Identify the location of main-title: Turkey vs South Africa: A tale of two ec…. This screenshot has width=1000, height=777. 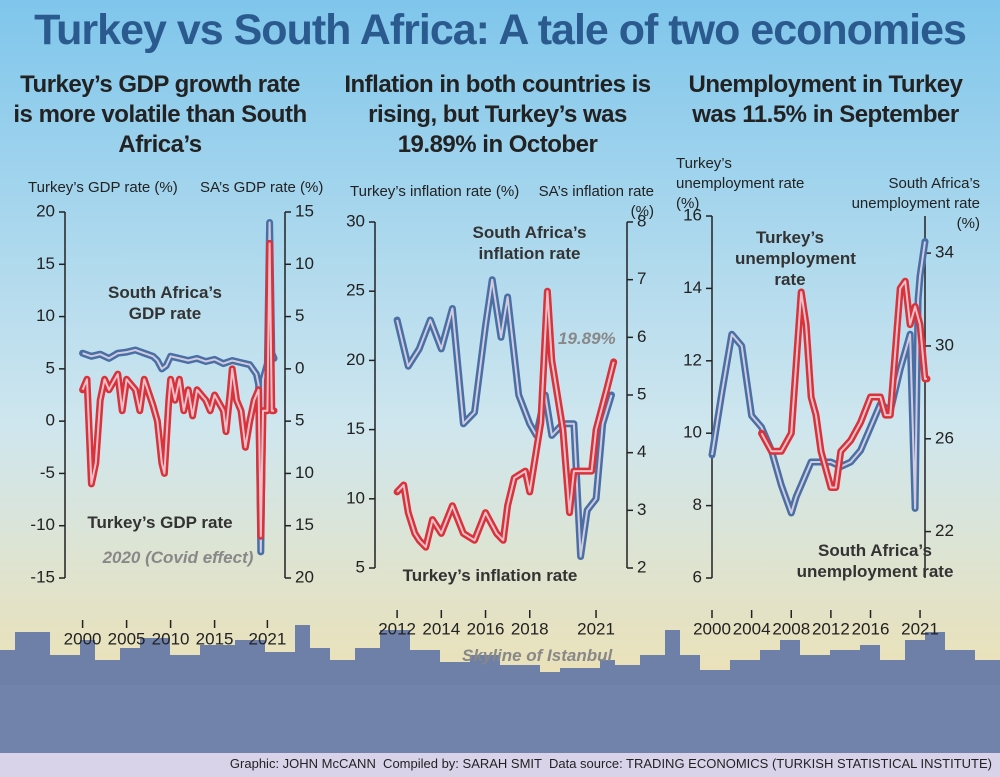
(500, 30).